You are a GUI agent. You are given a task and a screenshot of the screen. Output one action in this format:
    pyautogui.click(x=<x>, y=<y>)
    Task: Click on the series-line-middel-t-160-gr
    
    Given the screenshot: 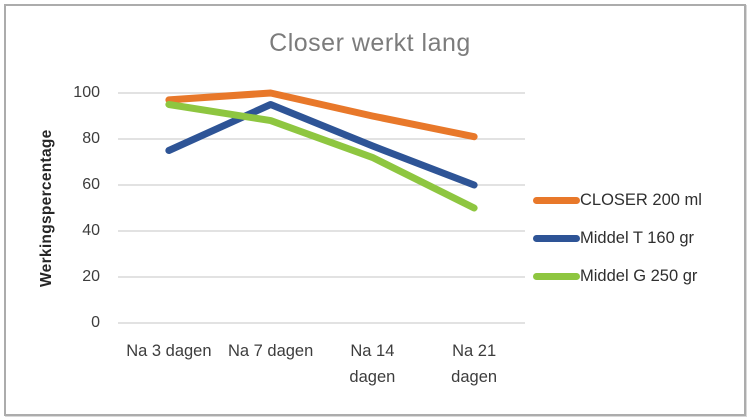 What is the action you would take?
    pyautogui.click(x=321, y=145)
    